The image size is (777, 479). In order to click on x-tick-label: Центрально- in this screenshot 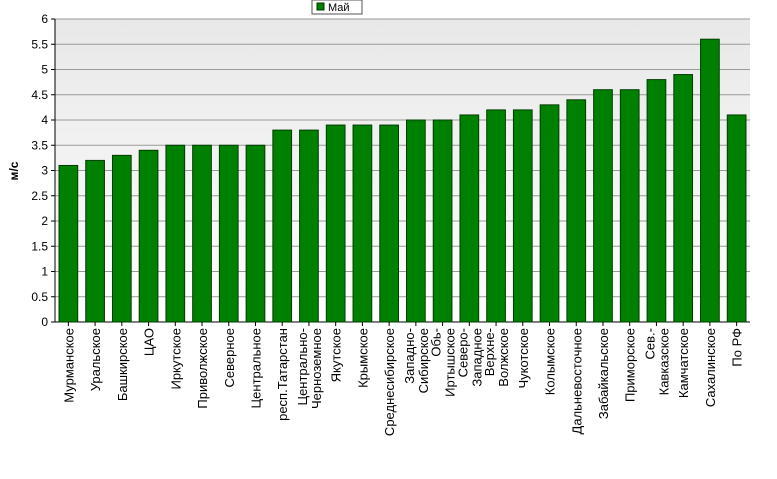, I will do `click(302, 367)`.